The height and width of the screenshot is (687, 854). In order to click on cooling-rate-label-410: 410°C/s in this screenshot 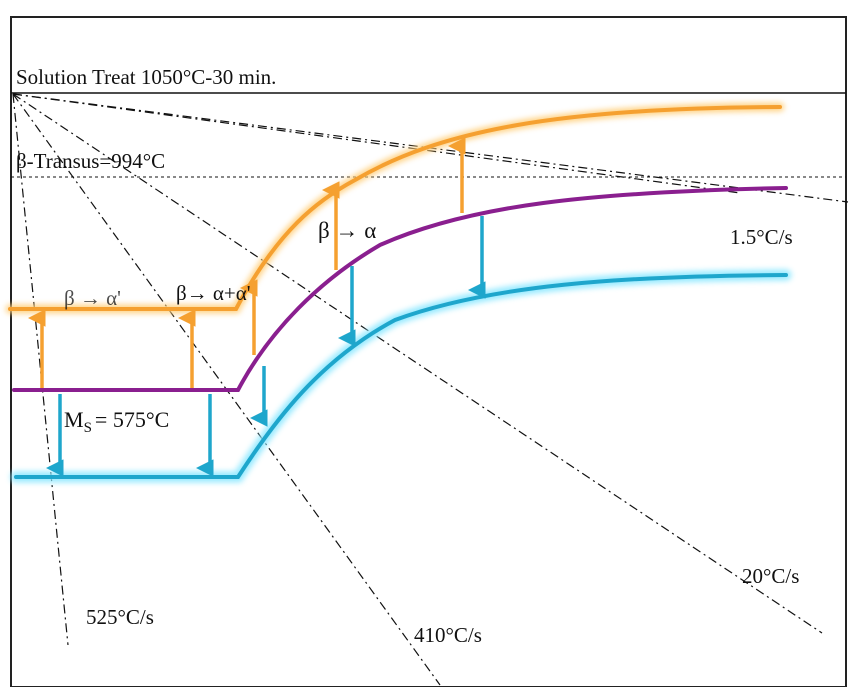, I will do `click(448, 635)`.